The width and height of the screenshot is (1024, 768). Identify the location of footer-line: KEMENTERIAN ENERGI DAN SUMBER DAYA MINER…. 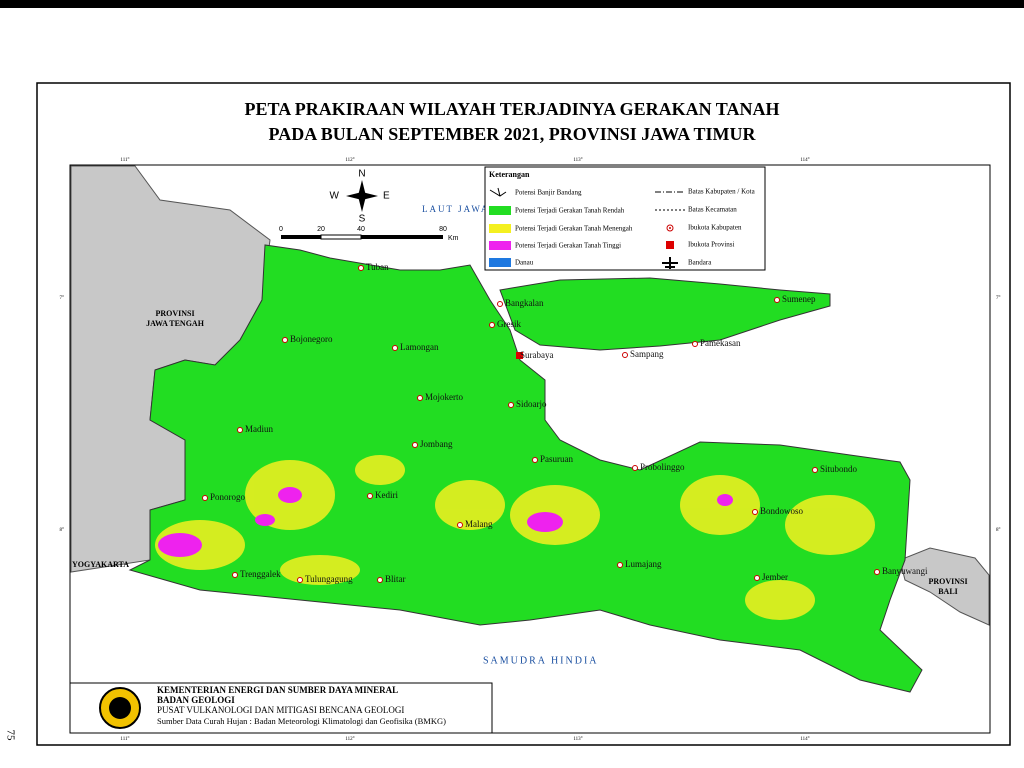
(277, 690).